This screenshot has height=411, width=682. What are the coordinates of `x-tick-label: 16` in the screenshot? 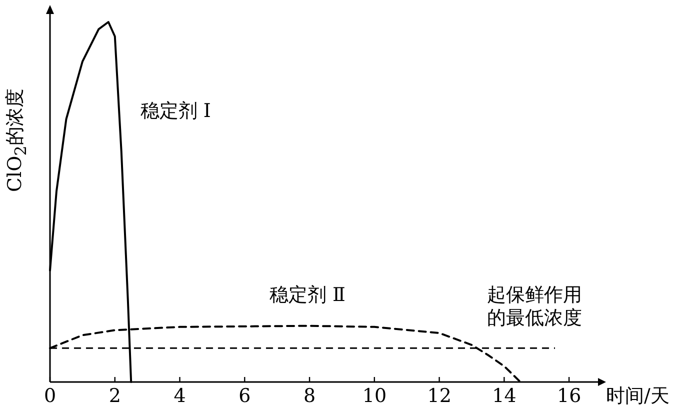 It's located at (569, 396).